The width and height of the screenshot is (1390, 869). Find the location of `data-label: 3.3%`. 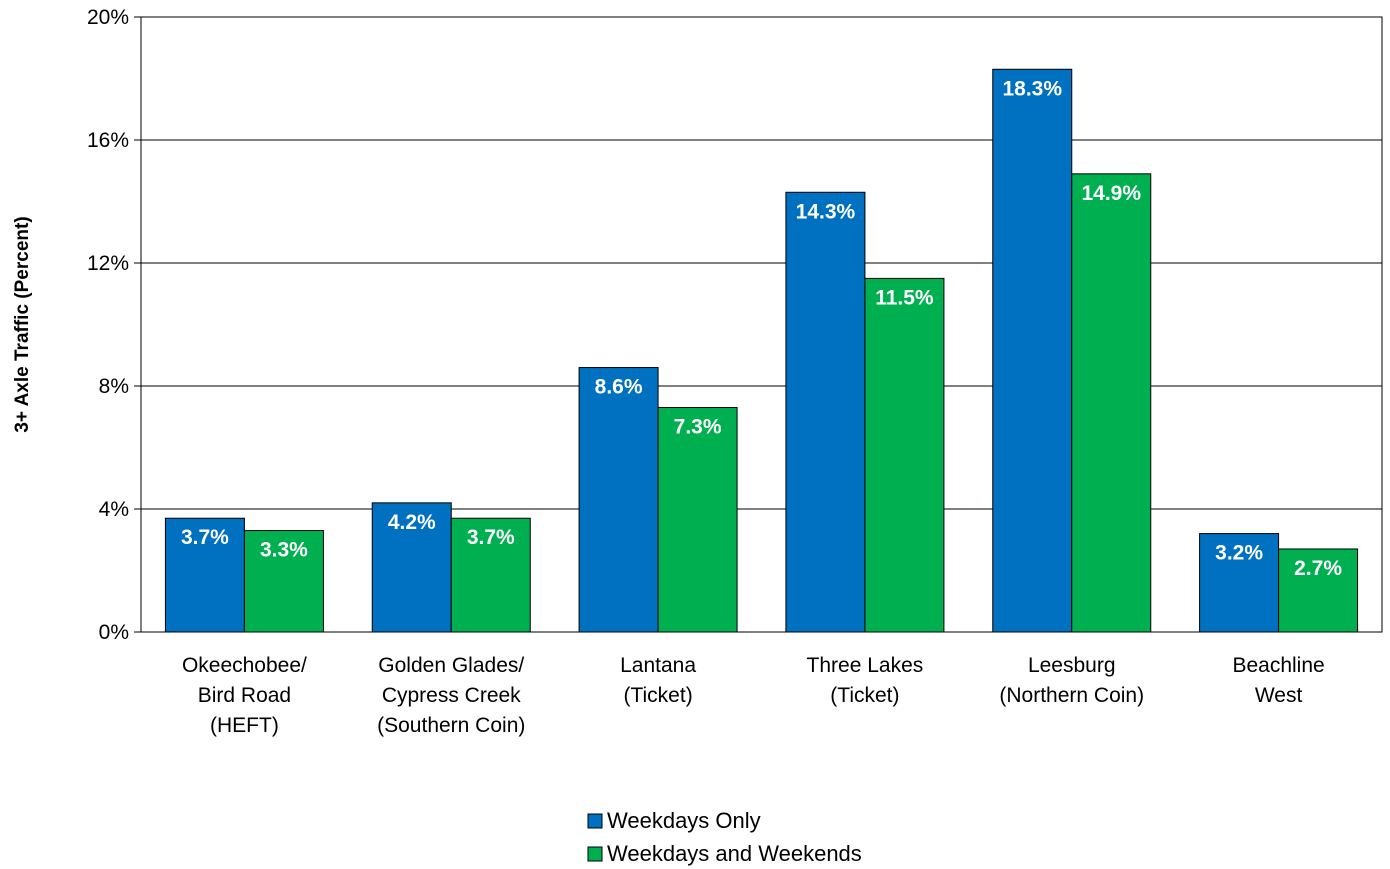

data-label: 3.3% is located at coordinates (284, 550).